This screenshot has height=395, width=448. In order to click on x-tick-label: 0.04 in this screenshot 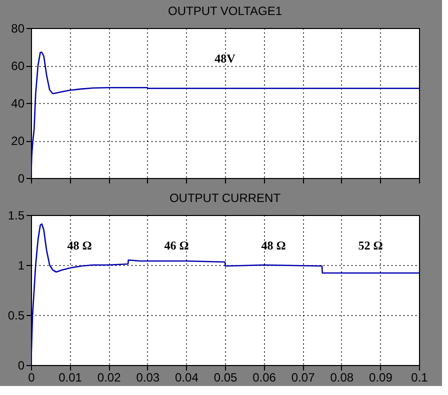, I will do `click(187, 377)`.